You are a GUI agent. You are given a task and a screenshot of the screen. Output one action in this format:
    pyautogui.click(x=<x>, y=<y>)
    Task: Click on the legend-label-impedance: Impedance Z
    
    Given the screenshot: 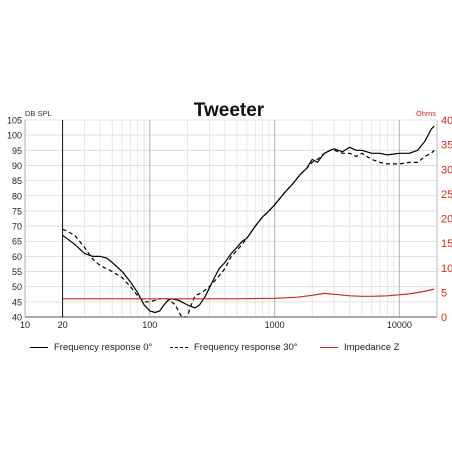 What is the action you would take?
    pyautogui.click(x=372, y=347)
    